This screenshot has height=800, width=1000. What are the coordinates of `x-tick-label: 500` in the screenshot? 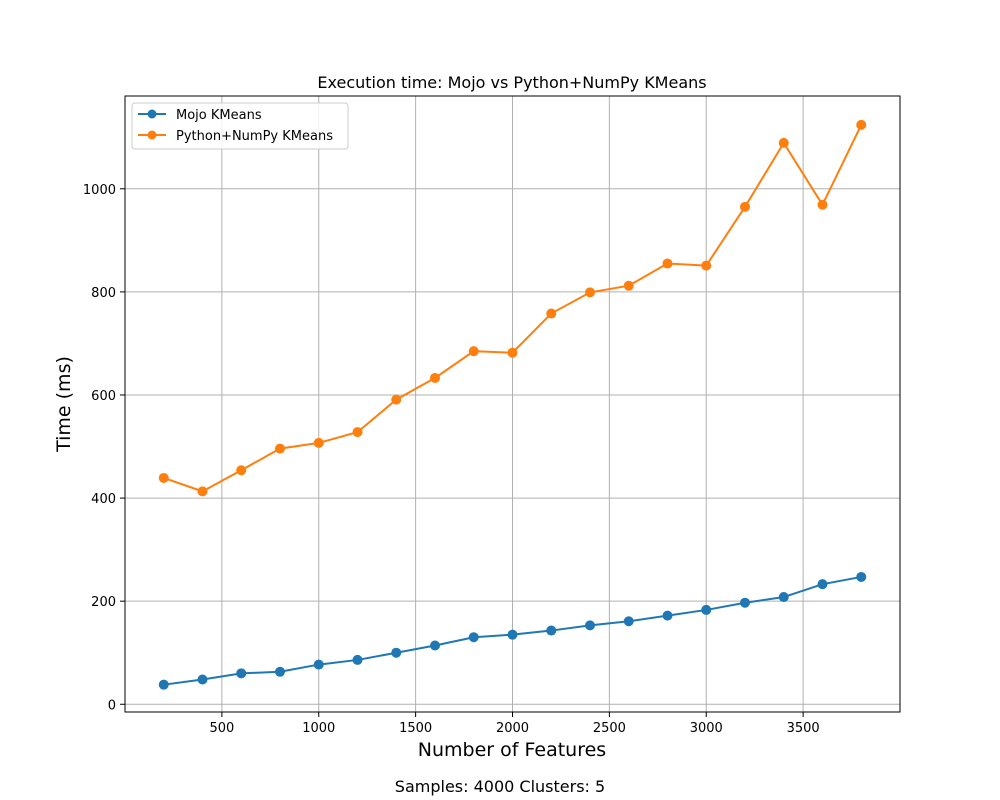 It's located at (221, 728).